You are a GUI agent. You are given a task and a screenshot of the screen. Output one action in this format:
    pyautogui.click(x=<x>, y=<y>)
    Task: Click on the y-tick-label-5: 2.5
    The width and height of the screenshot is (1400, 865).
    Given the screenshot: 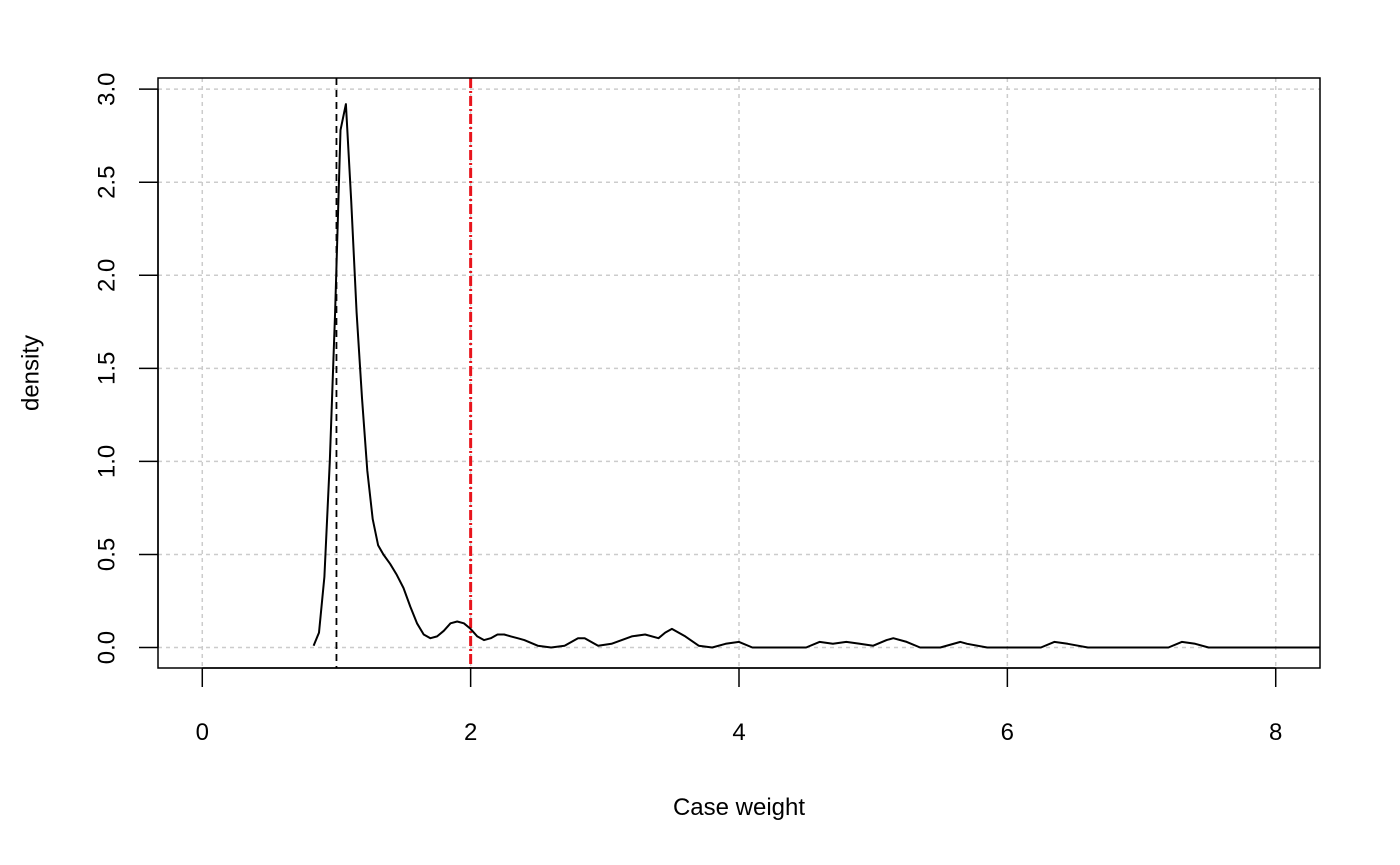 What is the action you would take?
    pyautogui.click(x=106, y=182)
    